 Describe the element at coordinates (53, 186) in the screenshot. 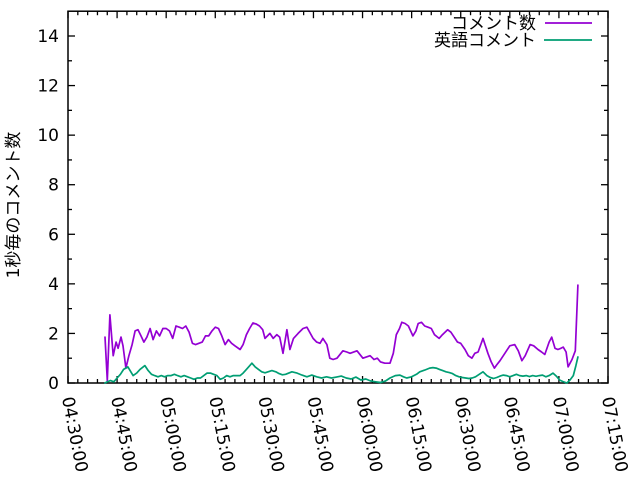

I see `y-tick-label: 8` at that location.